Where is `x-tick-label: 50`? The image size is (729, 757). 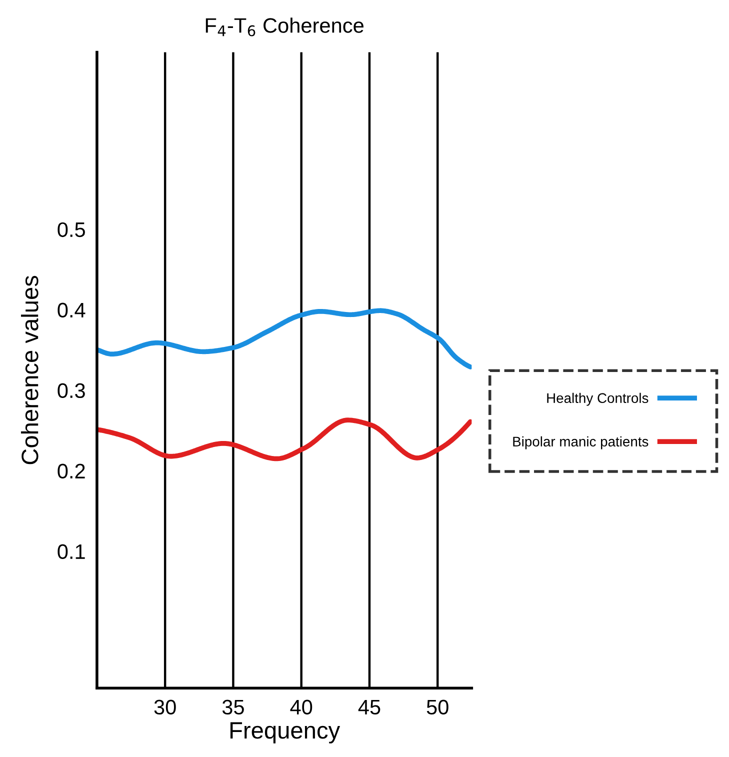
x-tick-label: 50 is located at coordinates (437, 707).